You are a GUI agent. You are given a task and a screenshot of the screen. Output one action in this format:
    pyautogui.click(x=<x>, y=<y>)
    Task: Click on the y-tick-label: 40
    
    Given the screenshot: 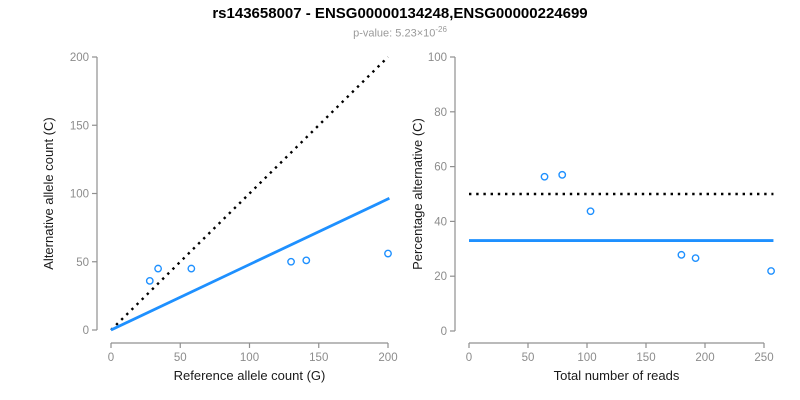 What is the action you would take?
    pyautogui.click(x=440, y=222)
    